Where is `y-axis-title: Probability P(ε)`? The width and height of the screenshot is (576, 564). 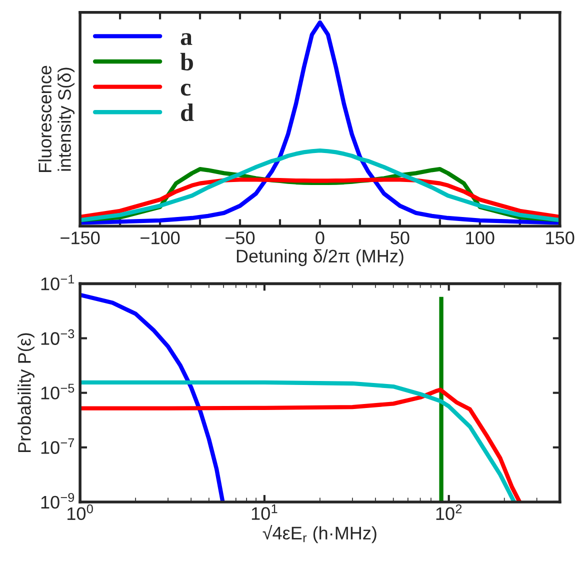 y-axis-title: Probability P(ε) is located at coordinates (26, 392).